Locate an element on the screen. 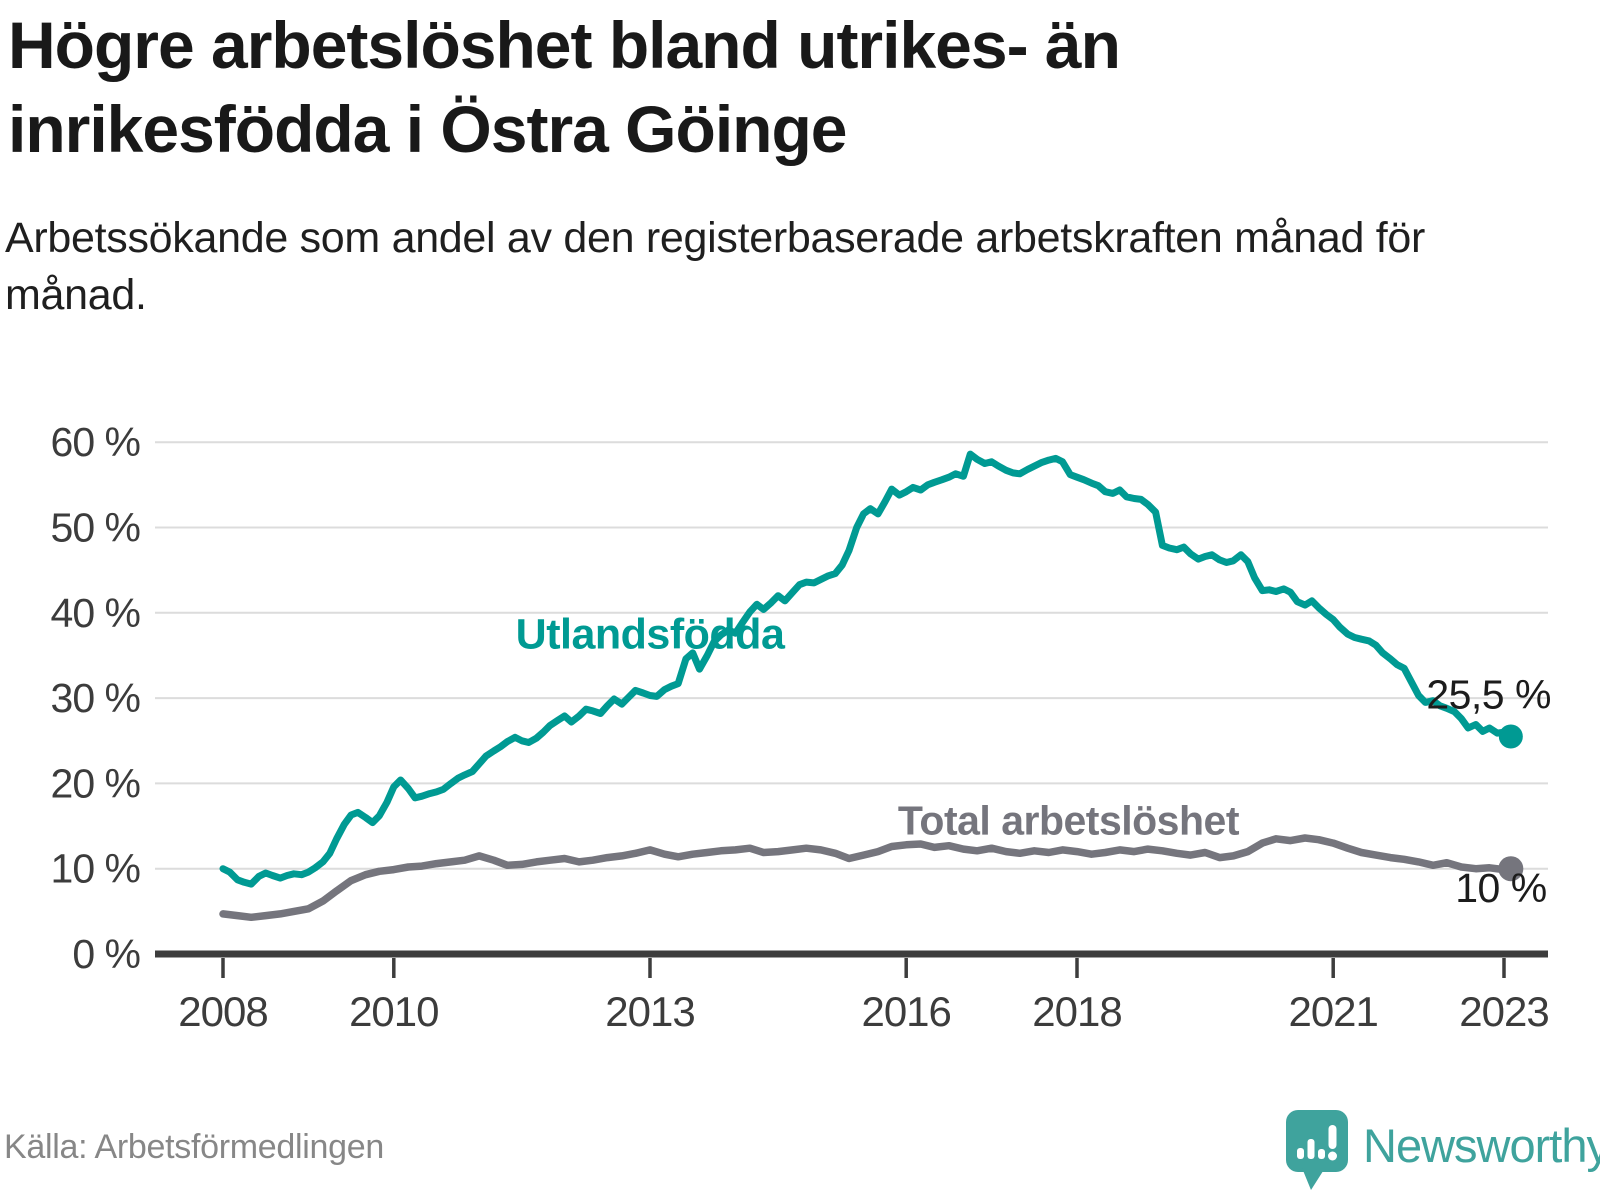  y-axis-tick-label: 20 % is located at coordinates (95, 783).